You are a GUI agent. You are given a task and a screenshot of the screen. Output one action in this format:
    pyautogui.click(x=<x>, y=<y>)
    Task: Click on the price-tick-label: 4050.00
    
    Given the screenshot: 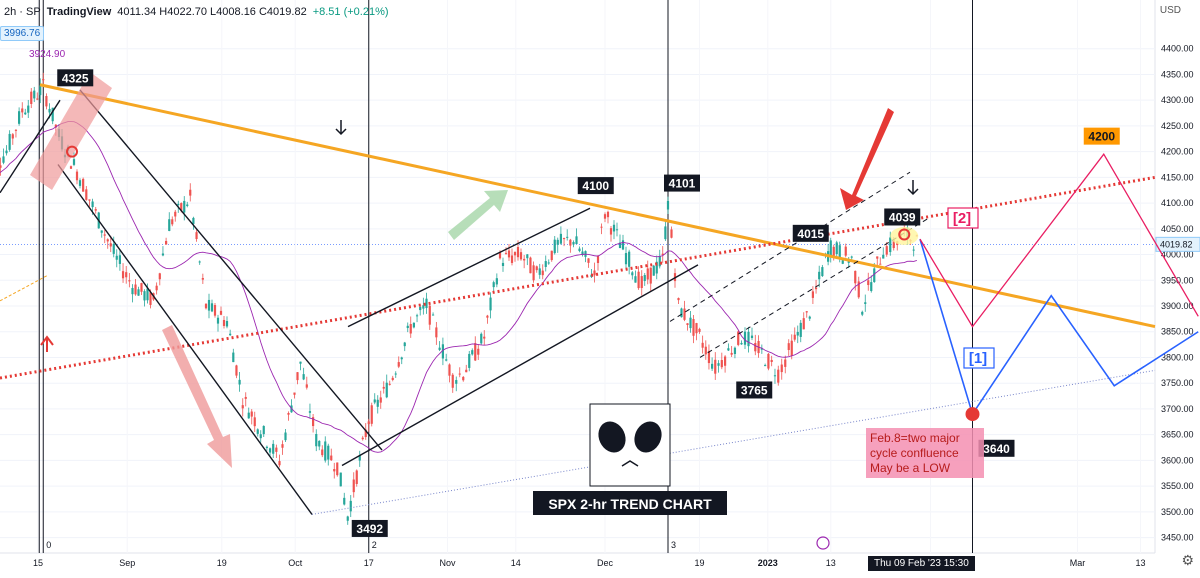 What is the action you would take?
    pyautogui.click(x=1177, y=229)
    